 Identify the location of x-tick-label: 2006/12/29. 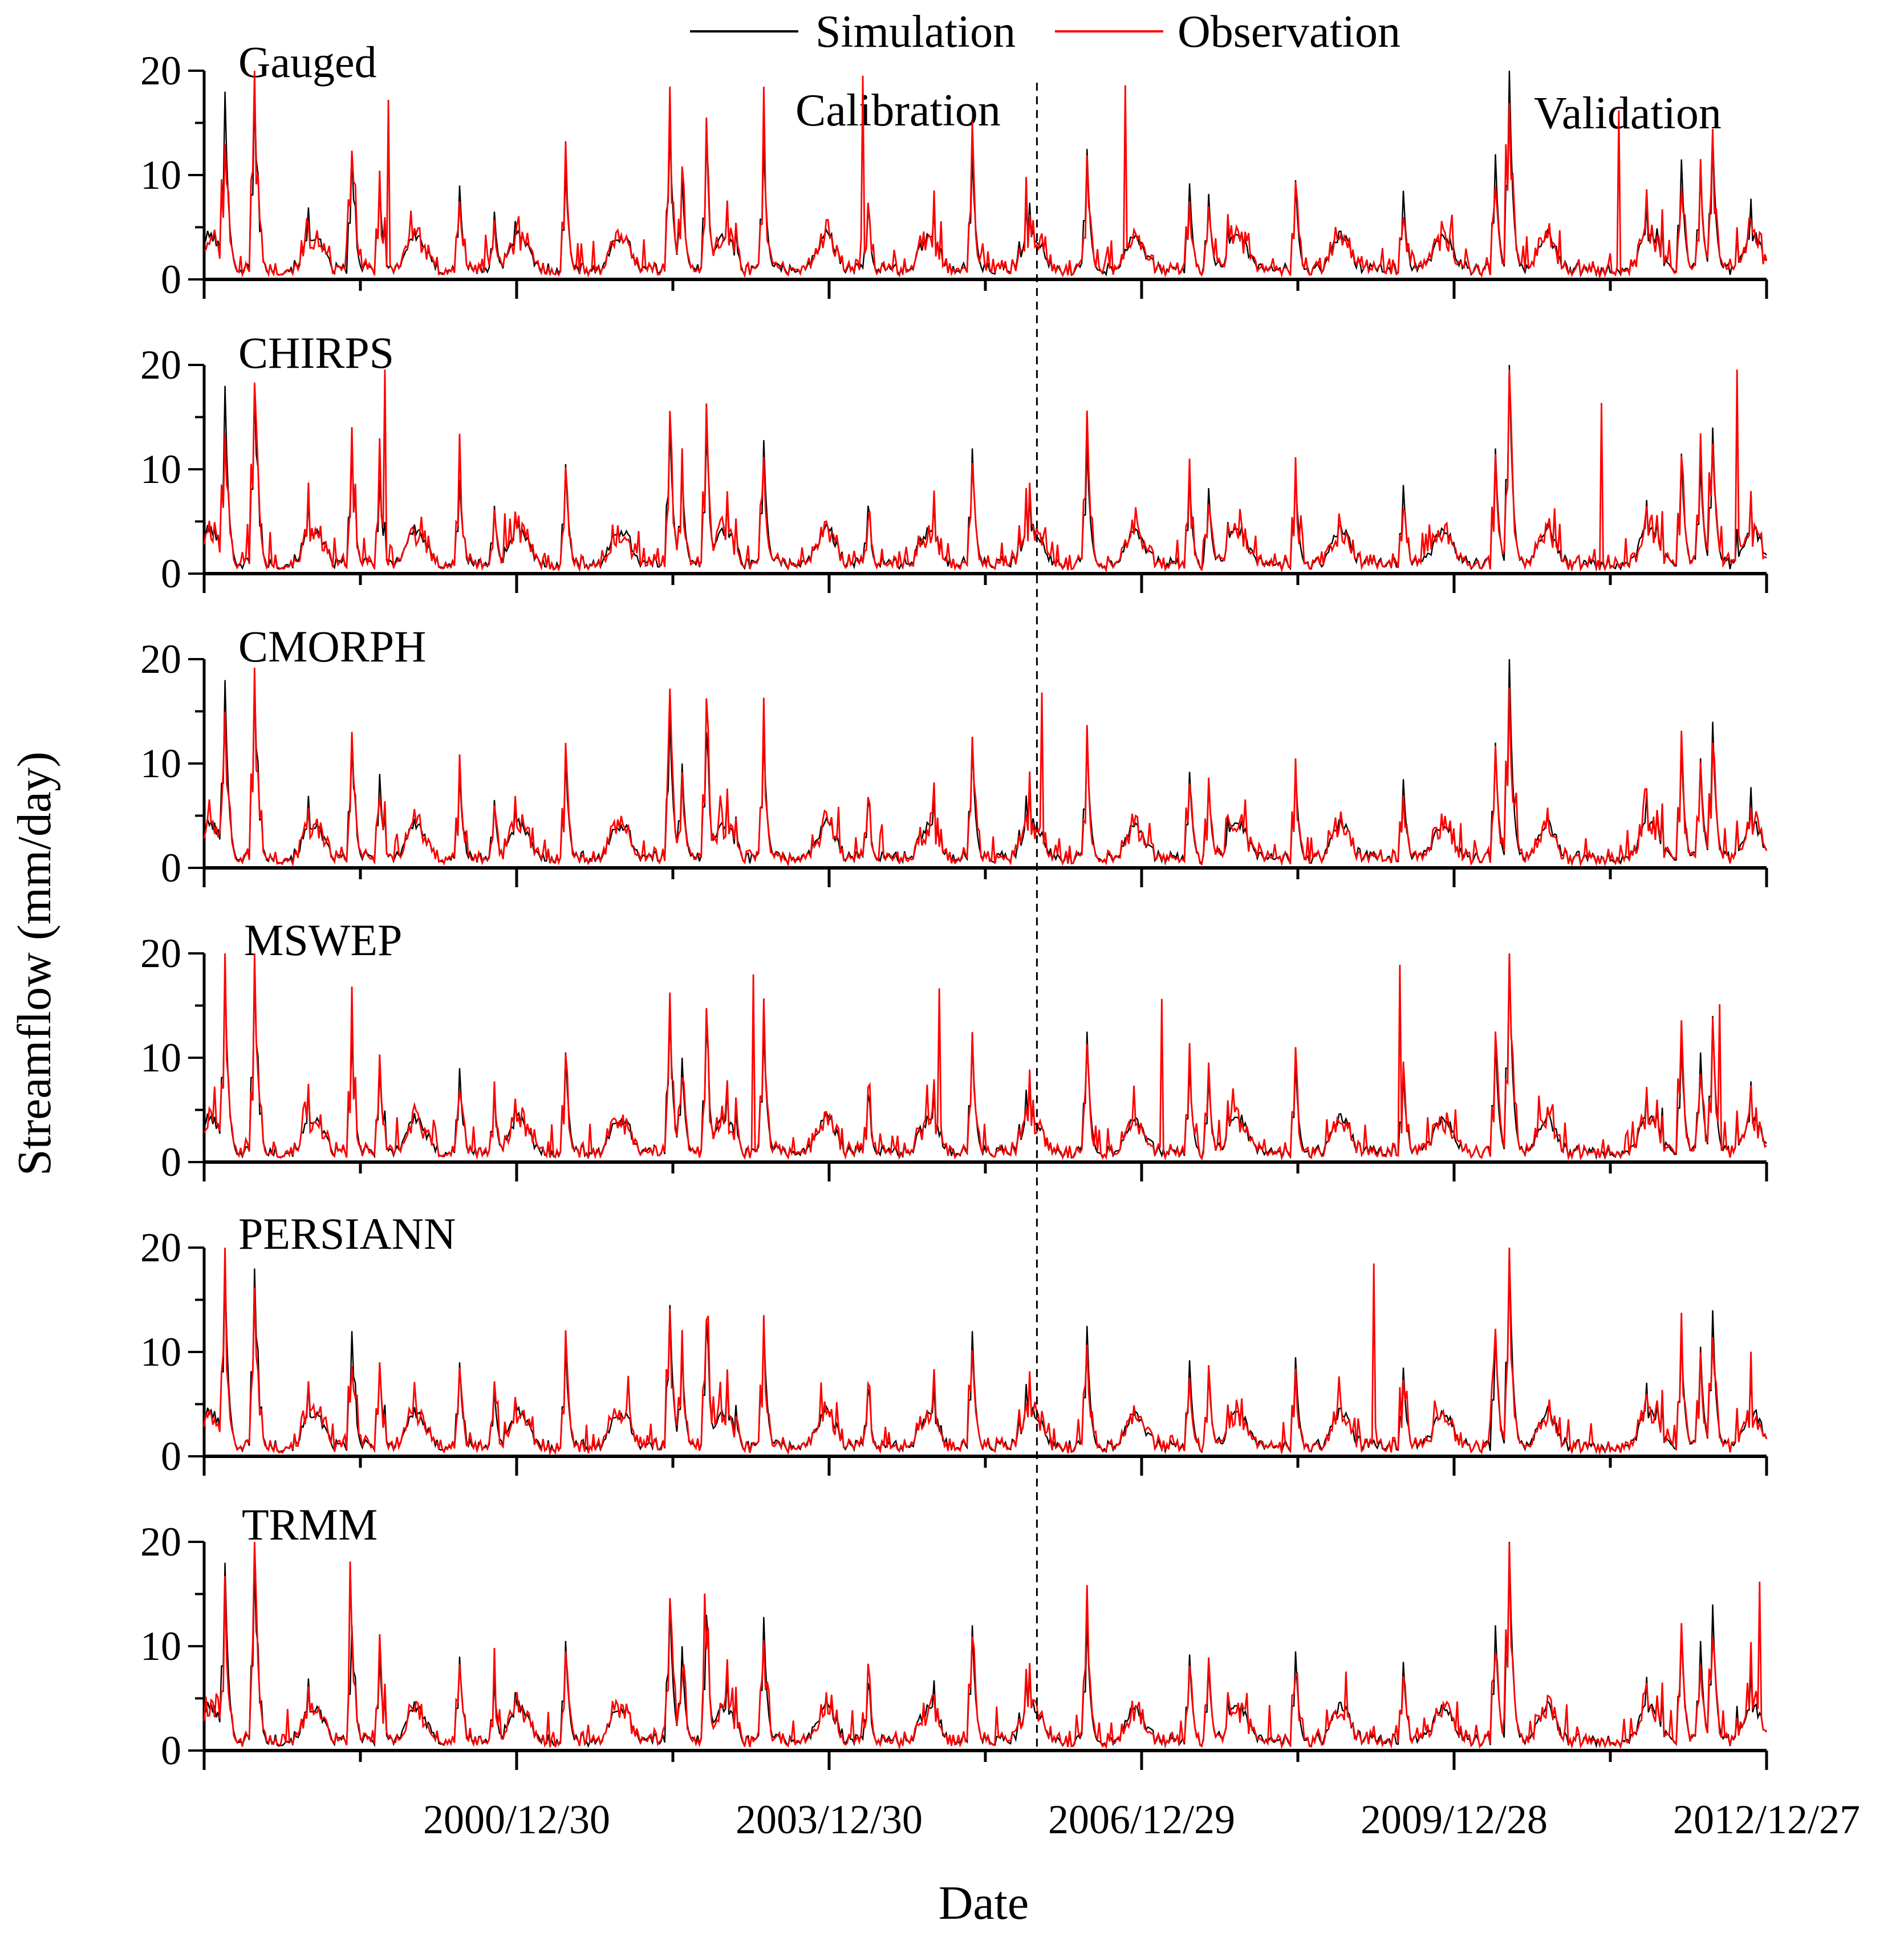
(1141, 1820).